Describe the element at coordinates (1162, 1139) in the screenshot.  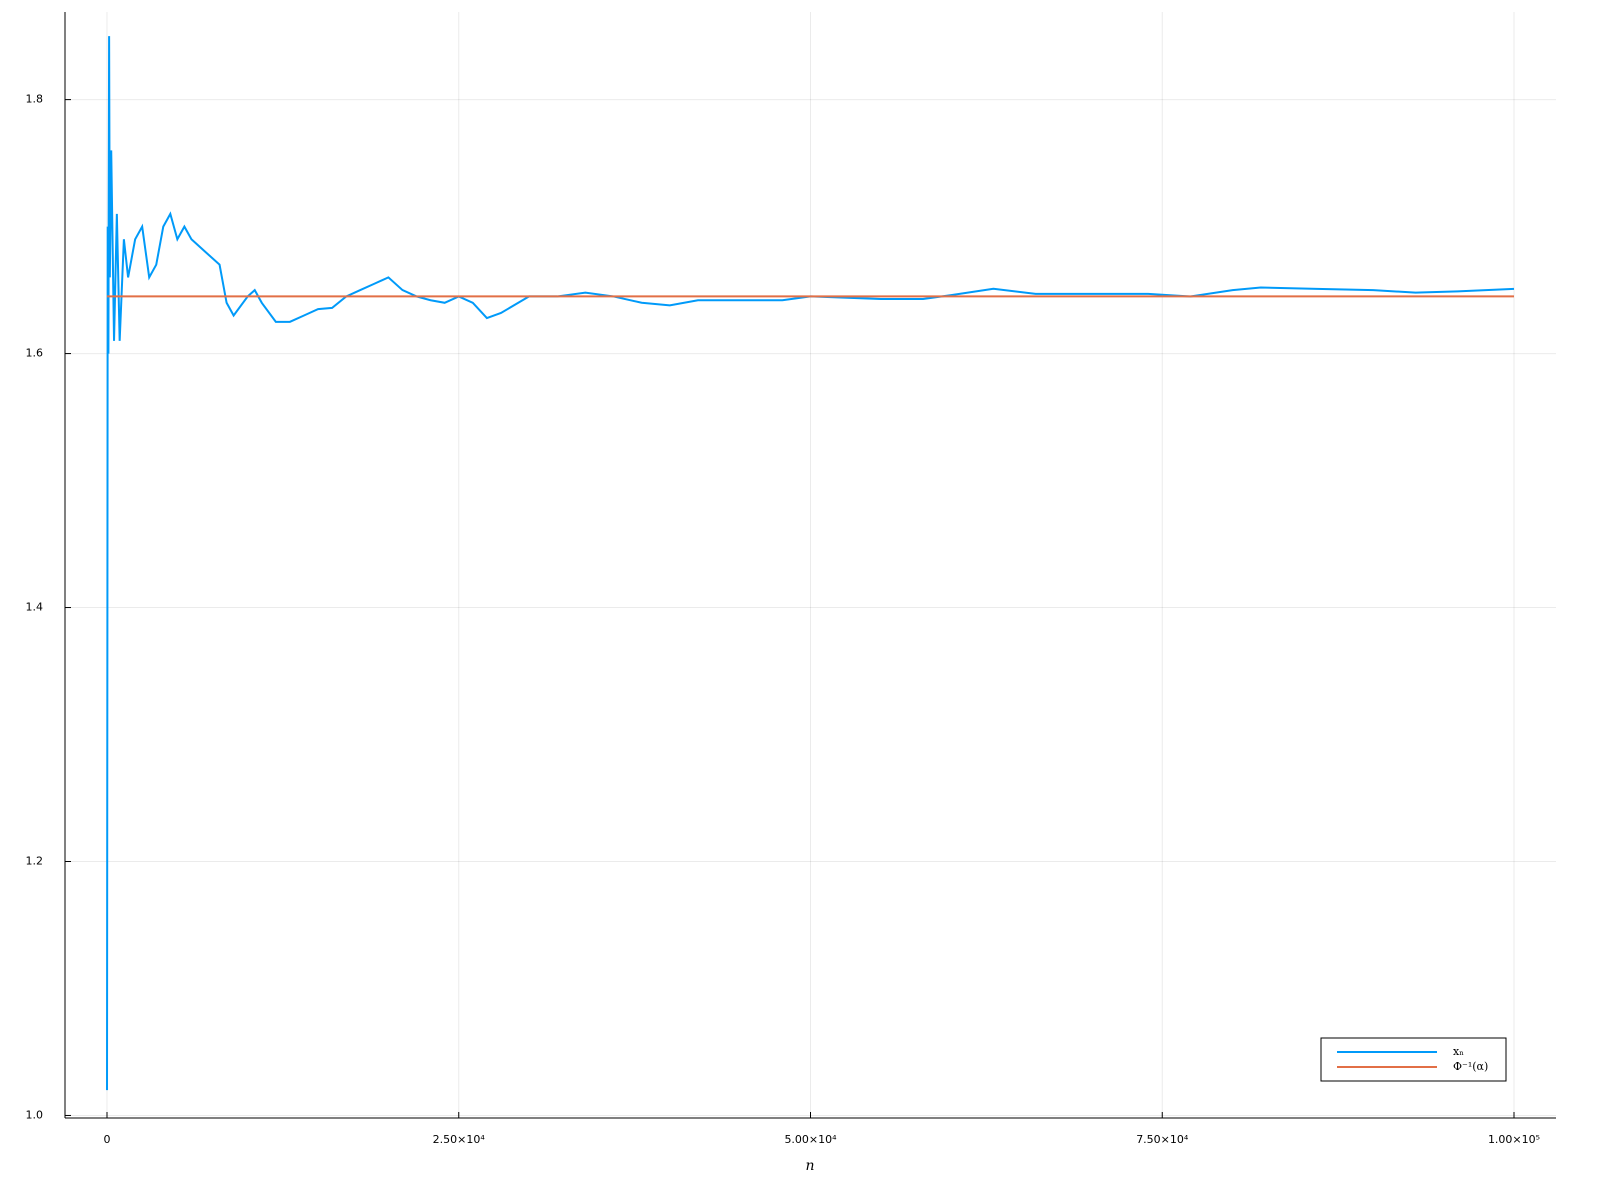
I see `x-tick-label: 7.50×10⁴` at that location.